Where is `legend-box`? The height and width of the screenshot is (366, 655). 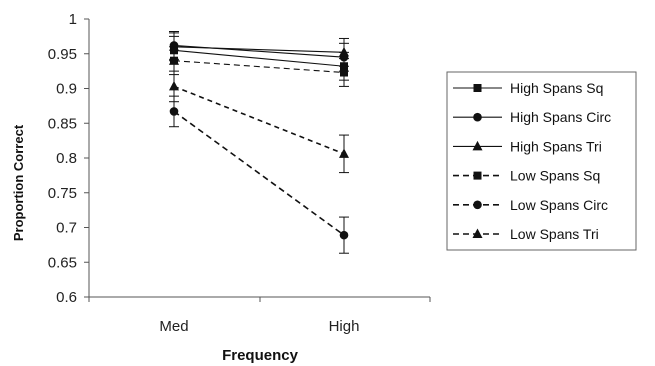 legend-box is located at coordinates (541, 161).